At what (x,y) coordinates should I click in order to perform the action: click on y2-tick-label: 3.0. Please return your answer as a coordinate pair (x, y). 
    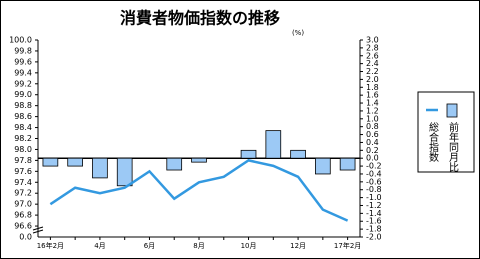
    Looking at the image, I should click on (372, 40).